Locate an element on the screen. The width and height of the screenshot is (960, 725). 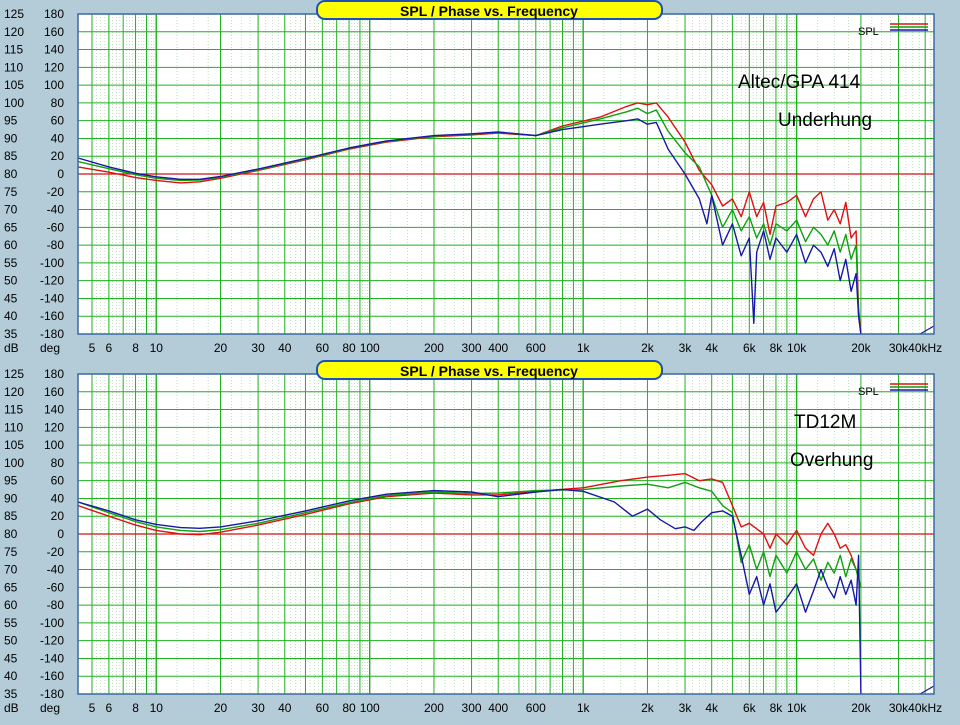
spl-tick-label: 70 is located at coordinates (11, 210).